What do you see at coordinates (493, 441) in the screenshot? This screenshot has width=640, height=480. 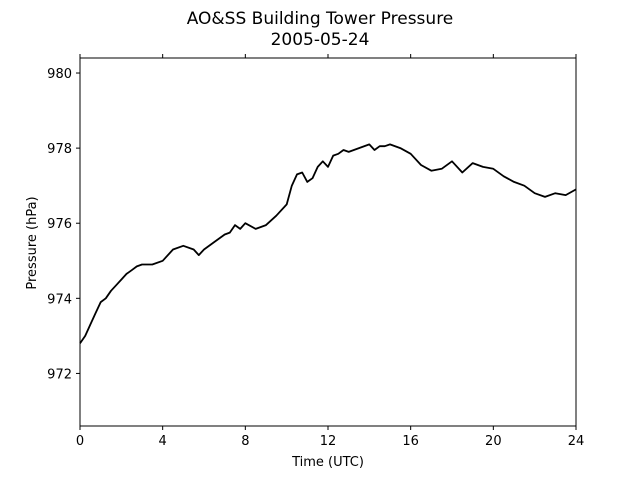 I see `x-tick-label: 20` at bounding box center [493, 441].